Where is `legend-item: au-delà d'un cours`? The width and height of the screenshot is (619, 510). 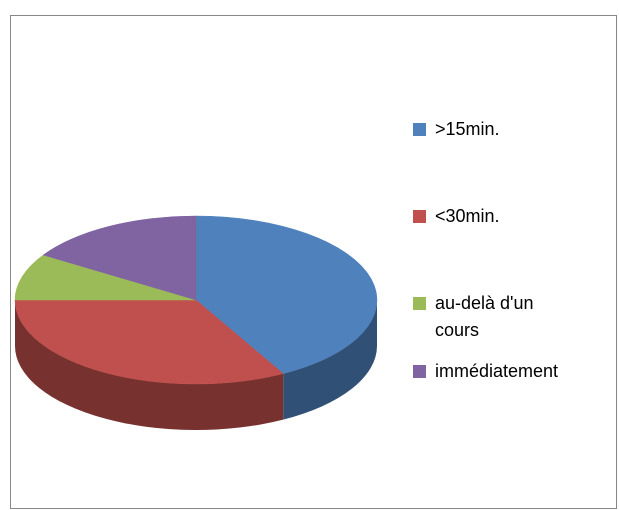
legend-item: au-delà d'un cours is located at coordinates (493, 317).